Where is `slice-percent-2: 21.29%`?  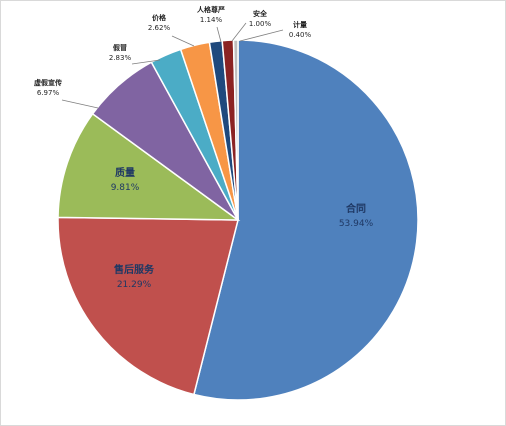
slice-percent-2: 21.29% is located at coordinates (134, 285).